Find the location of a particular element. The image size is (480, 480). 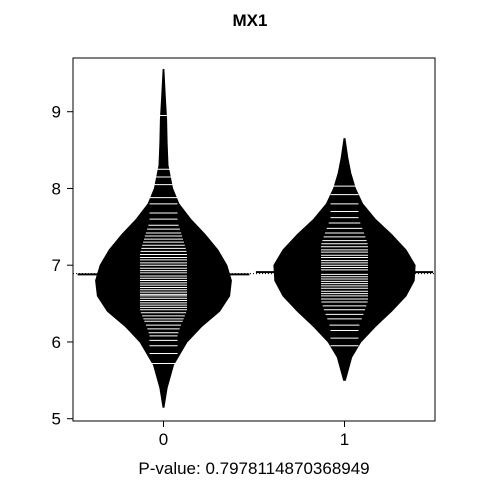

x-axis-label: P-value: 0.7978114870368949 is located at coordinates (253, 468).